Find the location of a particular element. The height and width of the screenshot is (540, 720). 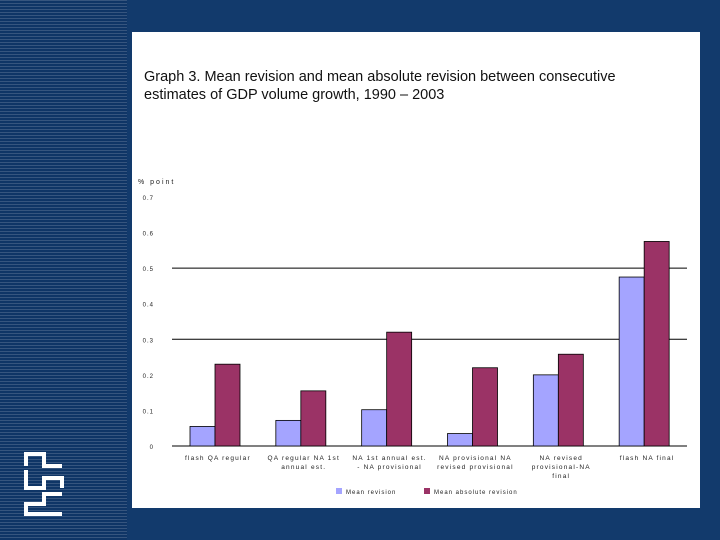

x-tick-label: flash NA final is located at coordinates (647, 458).